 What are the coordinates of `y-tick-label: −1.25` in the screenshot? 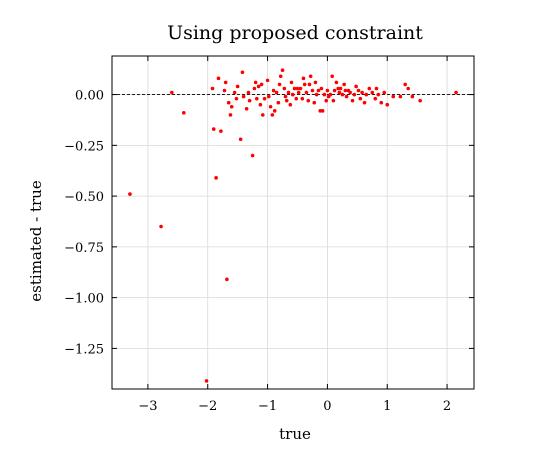 It's located at (84, 349).